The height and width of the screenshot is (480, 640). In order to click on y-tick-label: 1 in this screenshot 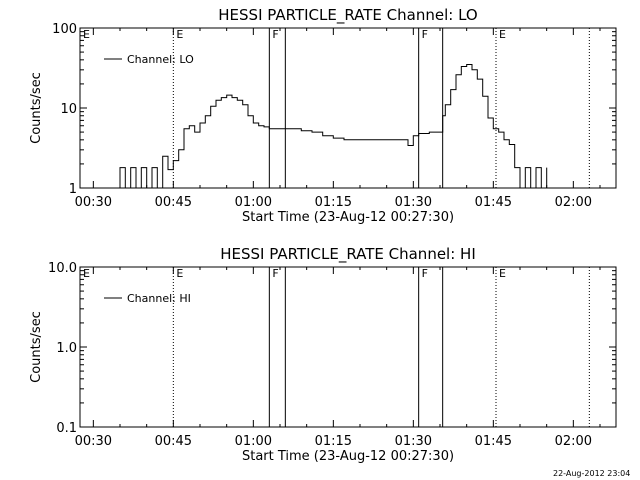, I will do `click(73, 189)`.